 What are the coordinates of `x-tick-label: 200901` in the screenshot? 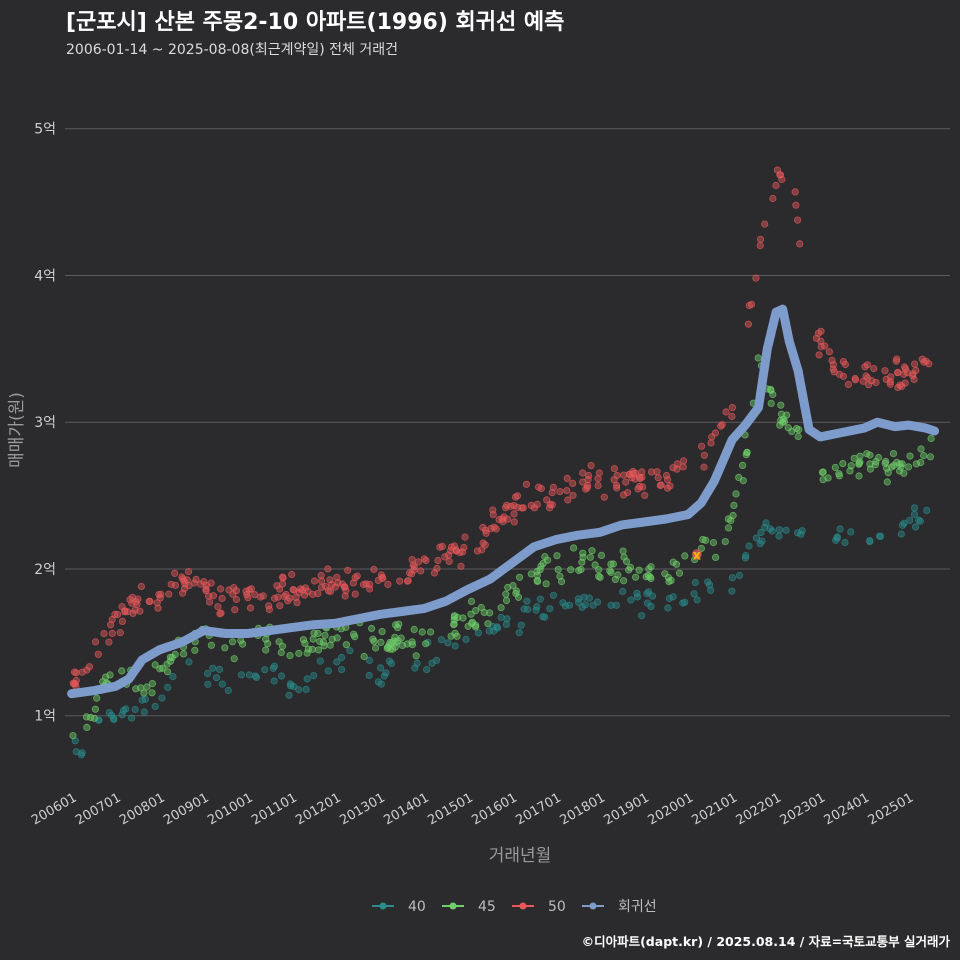 It's located at (186, 809).